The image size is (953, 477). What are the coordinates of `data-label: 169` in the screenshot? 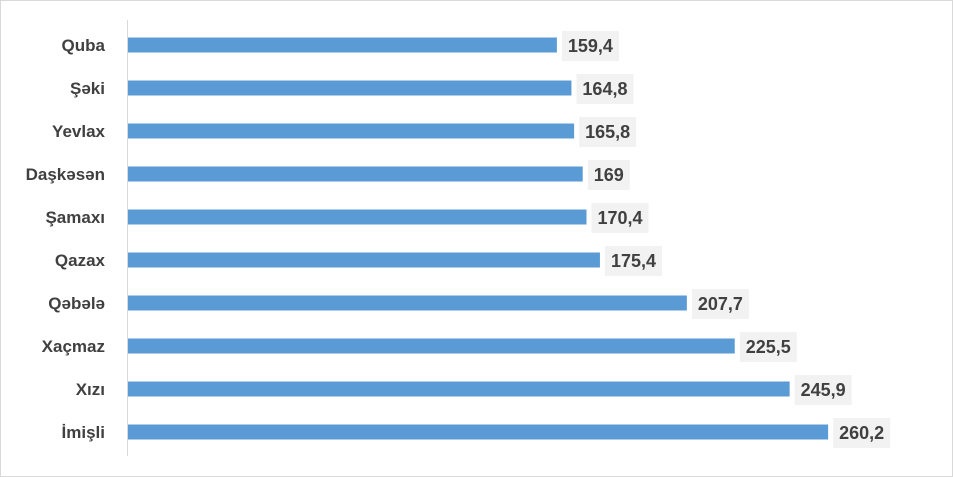 It's located at (609, 175).